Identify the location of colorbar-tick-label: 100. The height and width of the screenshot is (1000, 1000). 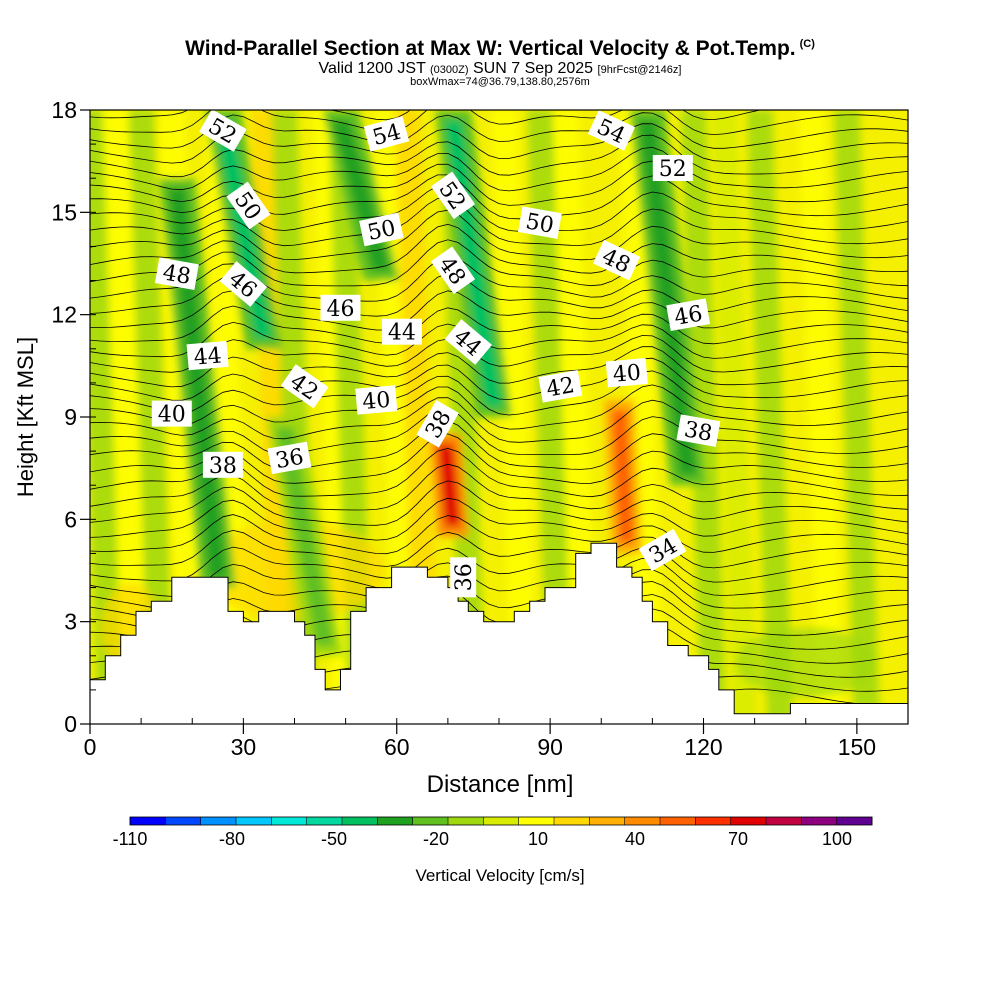
(837, 839).